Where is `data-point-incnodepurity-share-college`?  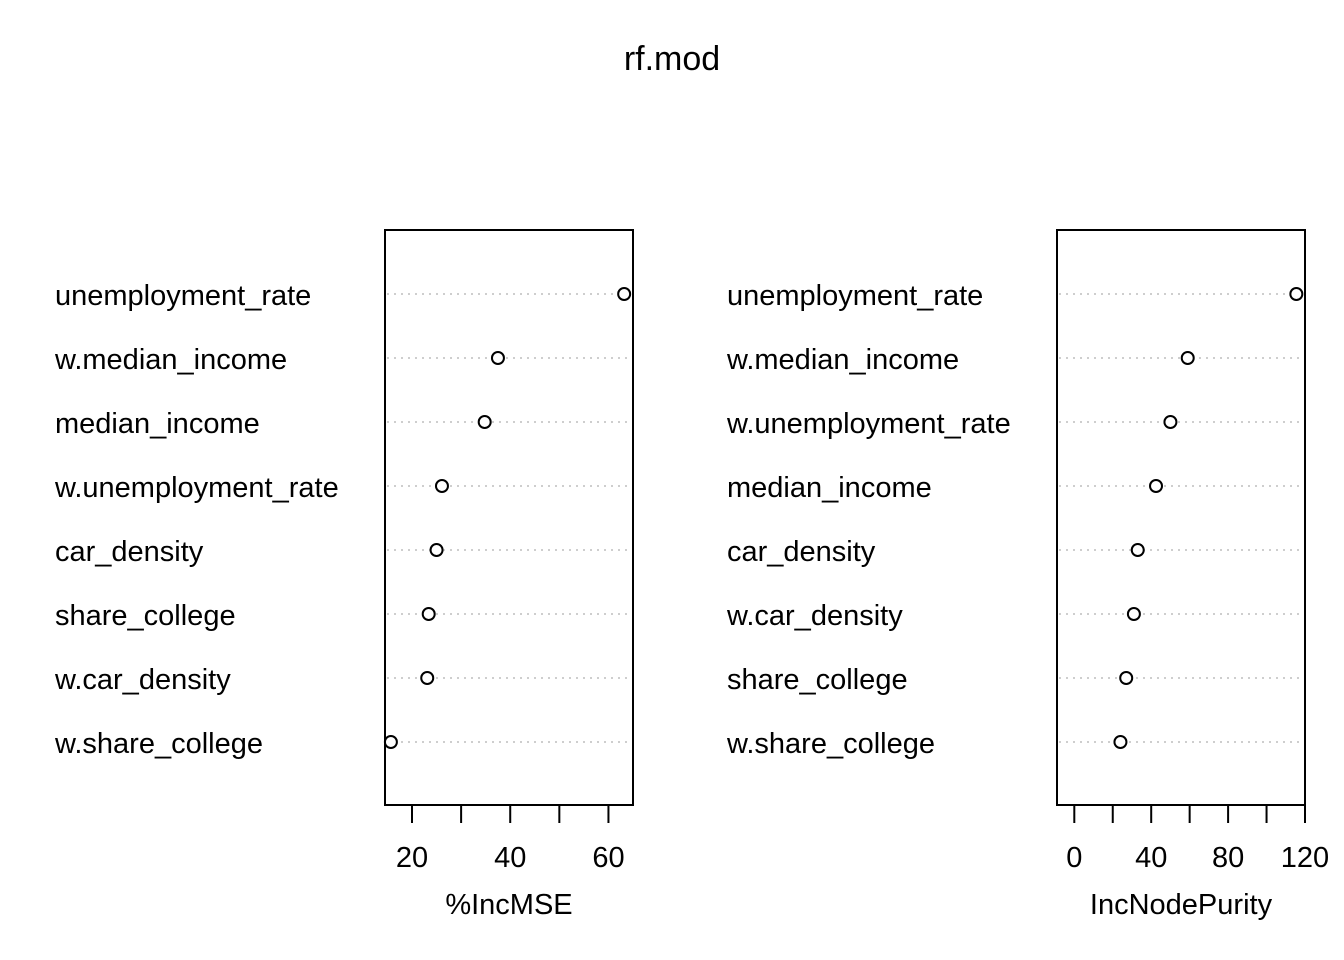 data-point-incnodepurity-share-college is located at coordinates (1126, 678).